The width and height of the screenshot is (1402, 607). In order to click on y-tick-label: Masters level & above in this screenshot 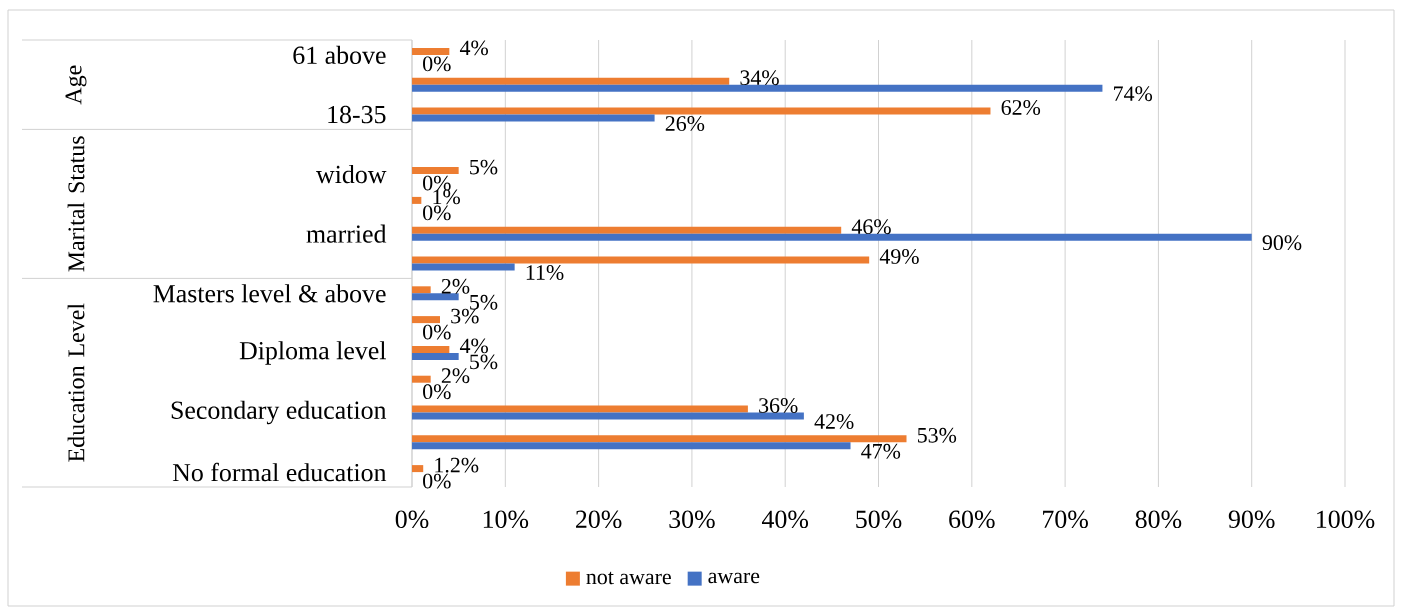, I will do `click(269, 293)`.